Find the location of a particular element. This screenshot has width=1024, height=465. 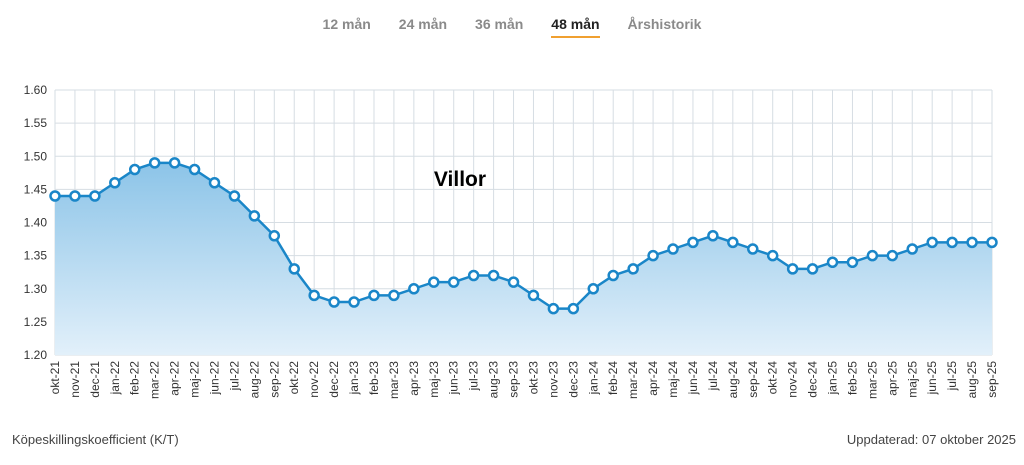

y-tick-label: 1.30 is located at coordinates (36, 289).